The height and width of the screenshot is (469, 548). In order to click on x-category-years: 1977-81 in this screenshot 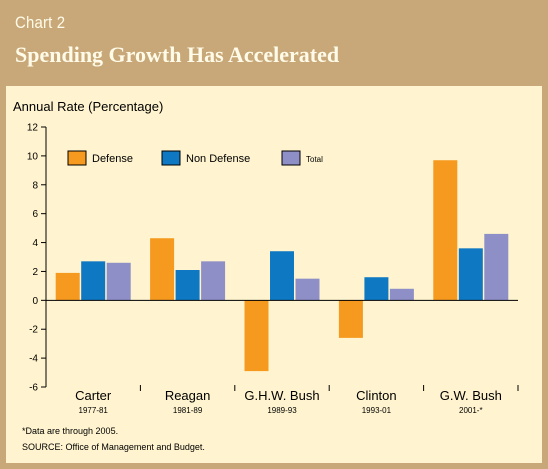, I will do `click(94, 410)`.